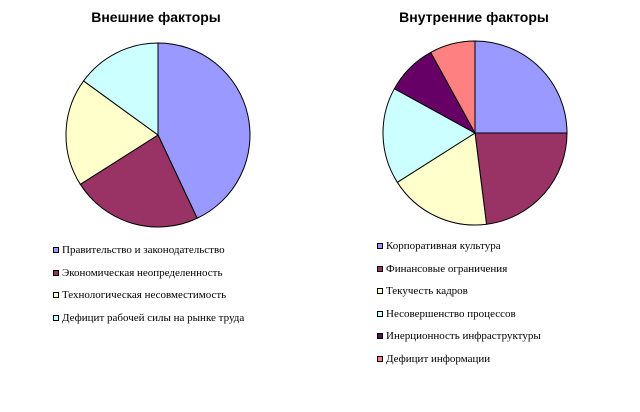 Image resolution: width=640 pixels, height=412 pixels. What do you see at coordinates (443, 246) in the screenshot?
I see `legend-label: Корпоративная культура` at bounding box center [443, 246].